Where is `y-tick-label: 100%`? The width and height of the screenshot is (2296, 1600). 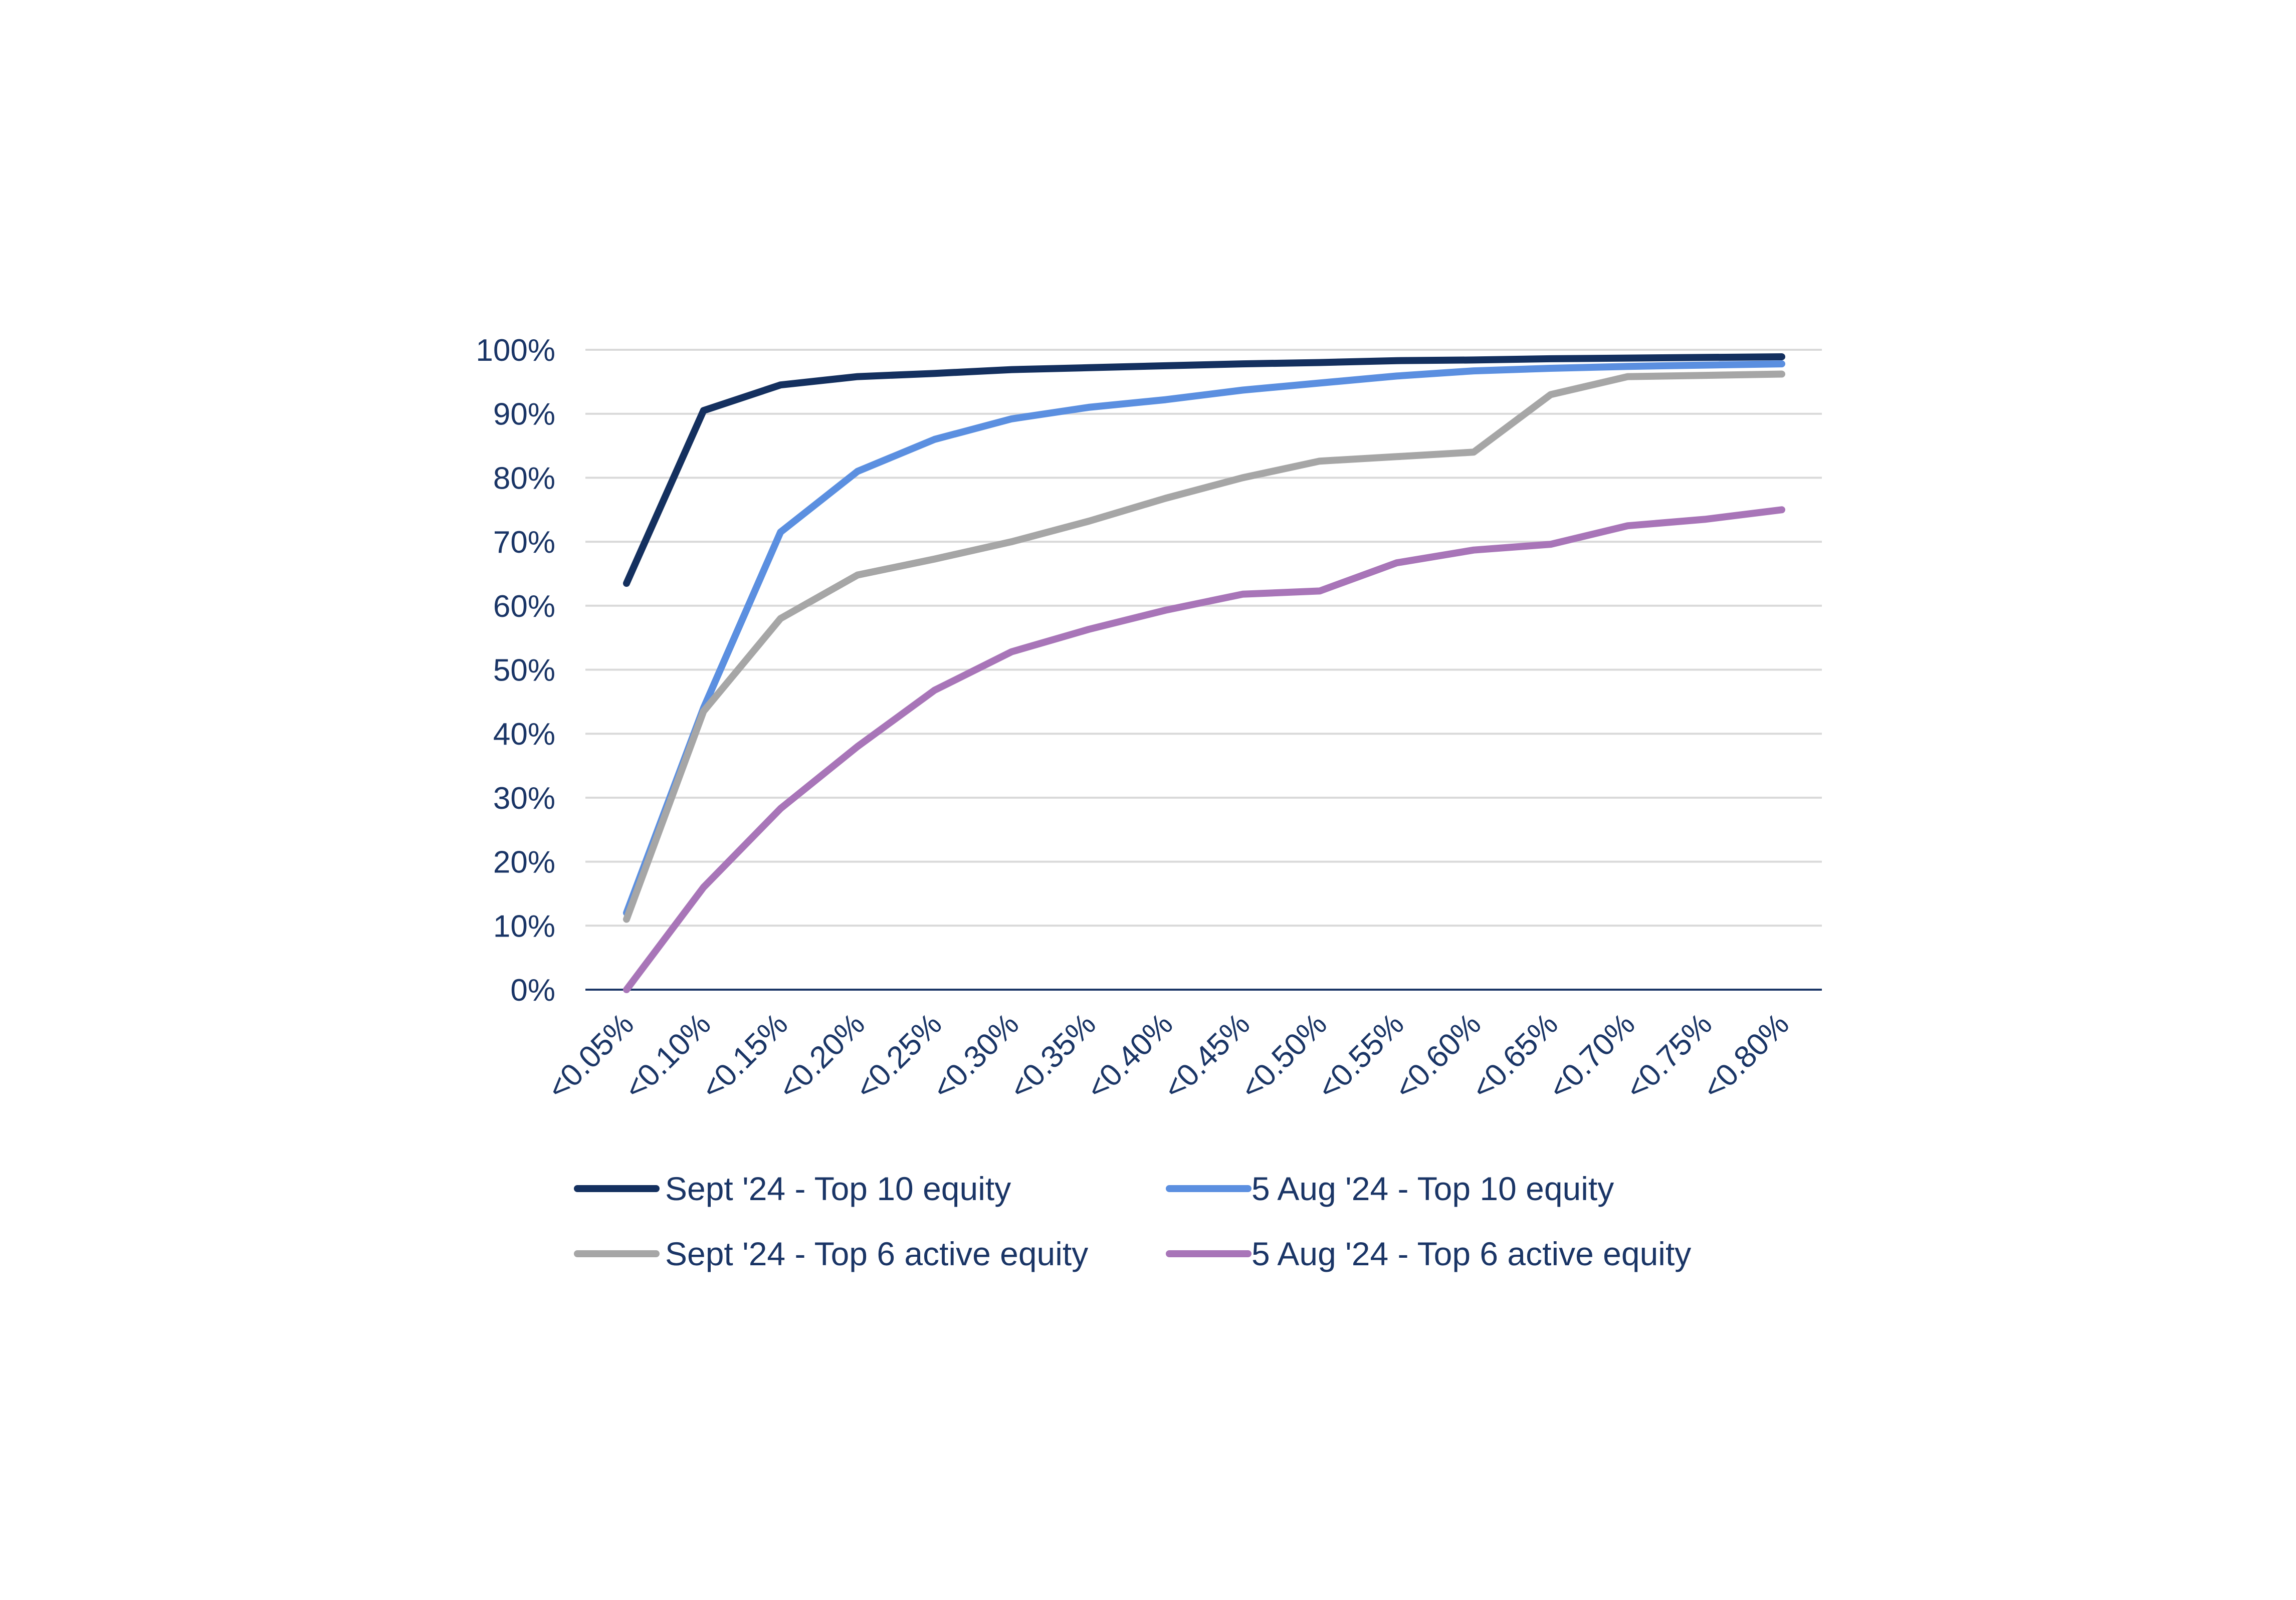
y-tick-label: 100% is located at coordinates (515, 351).